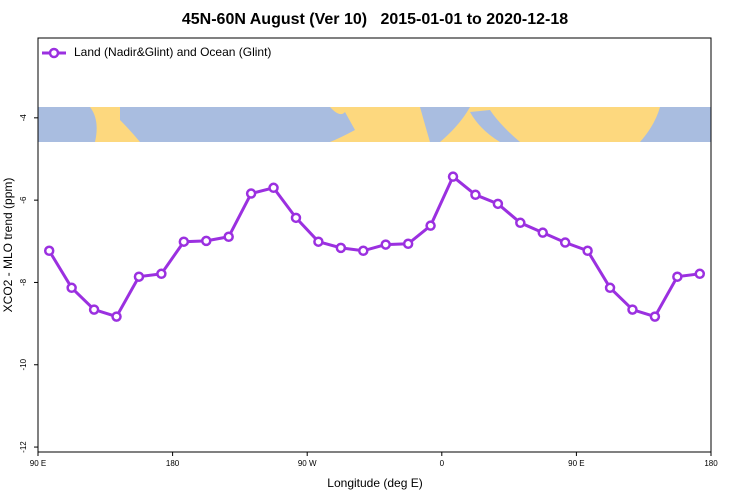  Describe the element at coordinates (374, 124) in the screenshot. I see `map-strip` at that location.